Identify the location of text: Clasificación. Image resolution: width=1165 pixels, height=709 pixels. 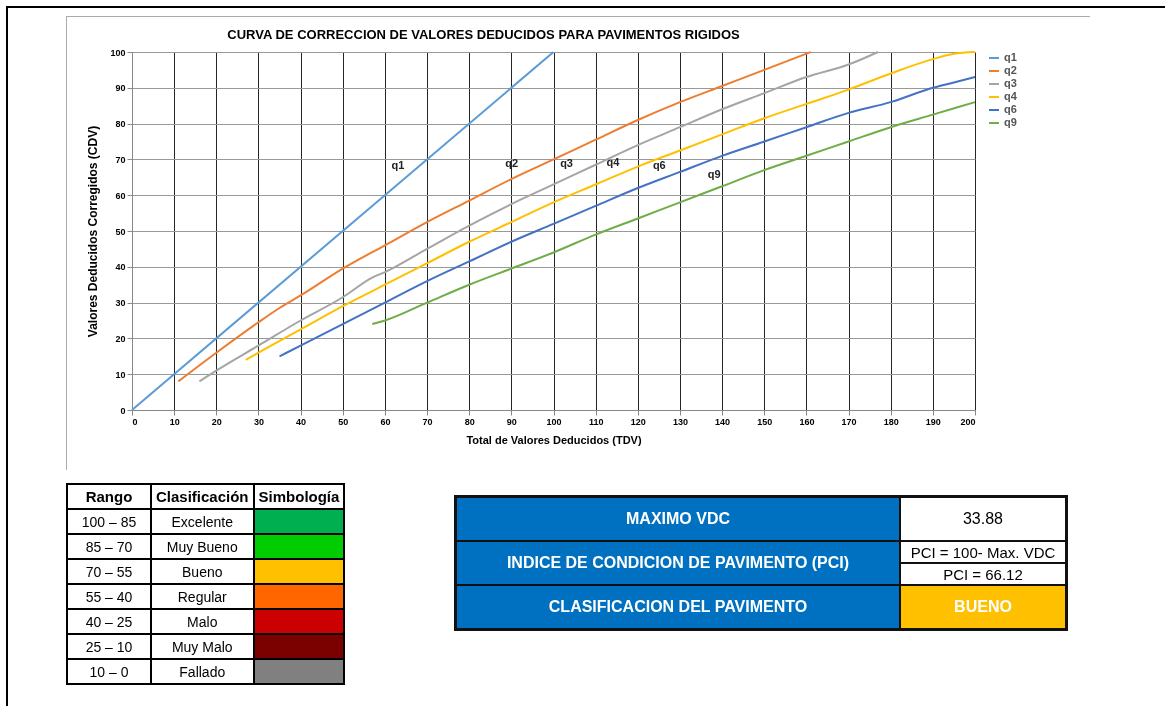
(202, 496).